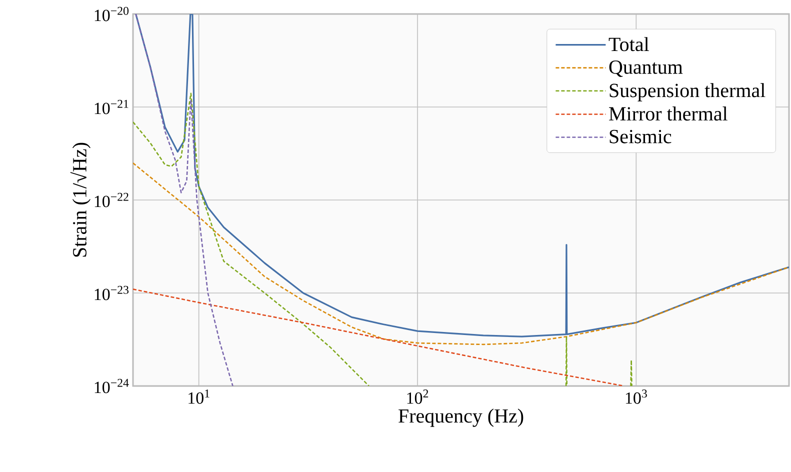 The height and width of the screenshot is (472, 791). What do you see at coordinates (461, 417) in the screenshot?
I see `x-axis-title: Frequency (Hz)` at bounding box center [461, 417].